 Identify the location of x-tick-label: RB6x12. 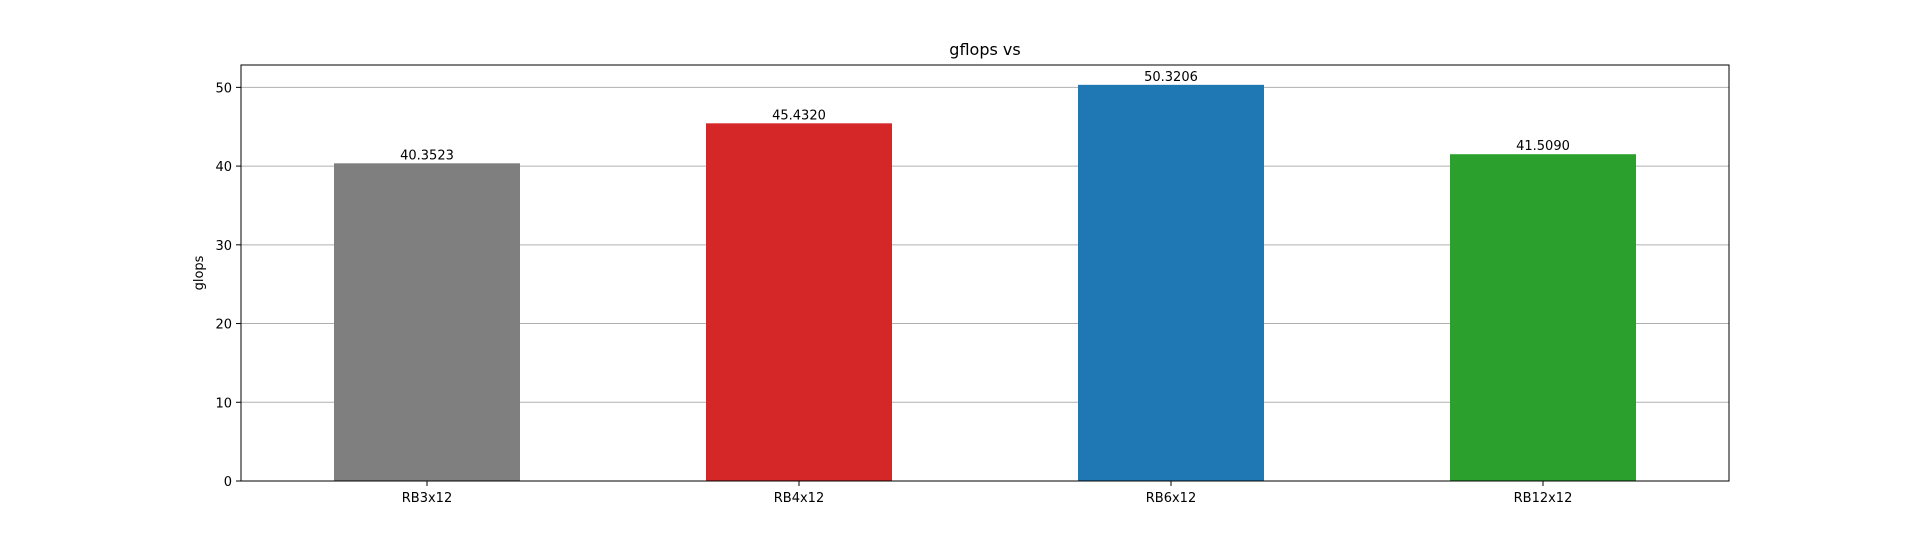
(1171, 498).